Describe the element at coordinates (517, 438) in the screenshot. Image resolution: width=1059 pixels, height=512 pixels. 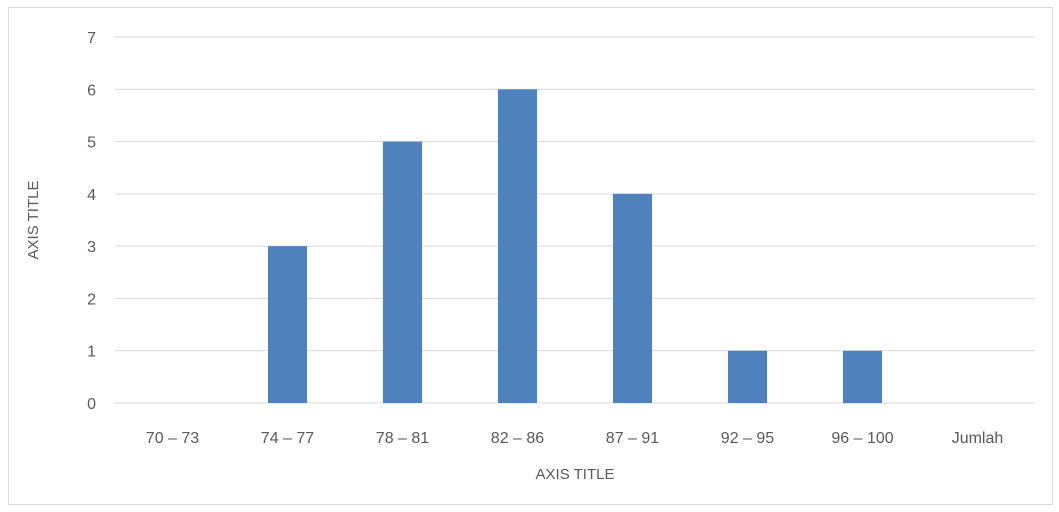
I see `x-tick-label: 82 – 86` at that location.